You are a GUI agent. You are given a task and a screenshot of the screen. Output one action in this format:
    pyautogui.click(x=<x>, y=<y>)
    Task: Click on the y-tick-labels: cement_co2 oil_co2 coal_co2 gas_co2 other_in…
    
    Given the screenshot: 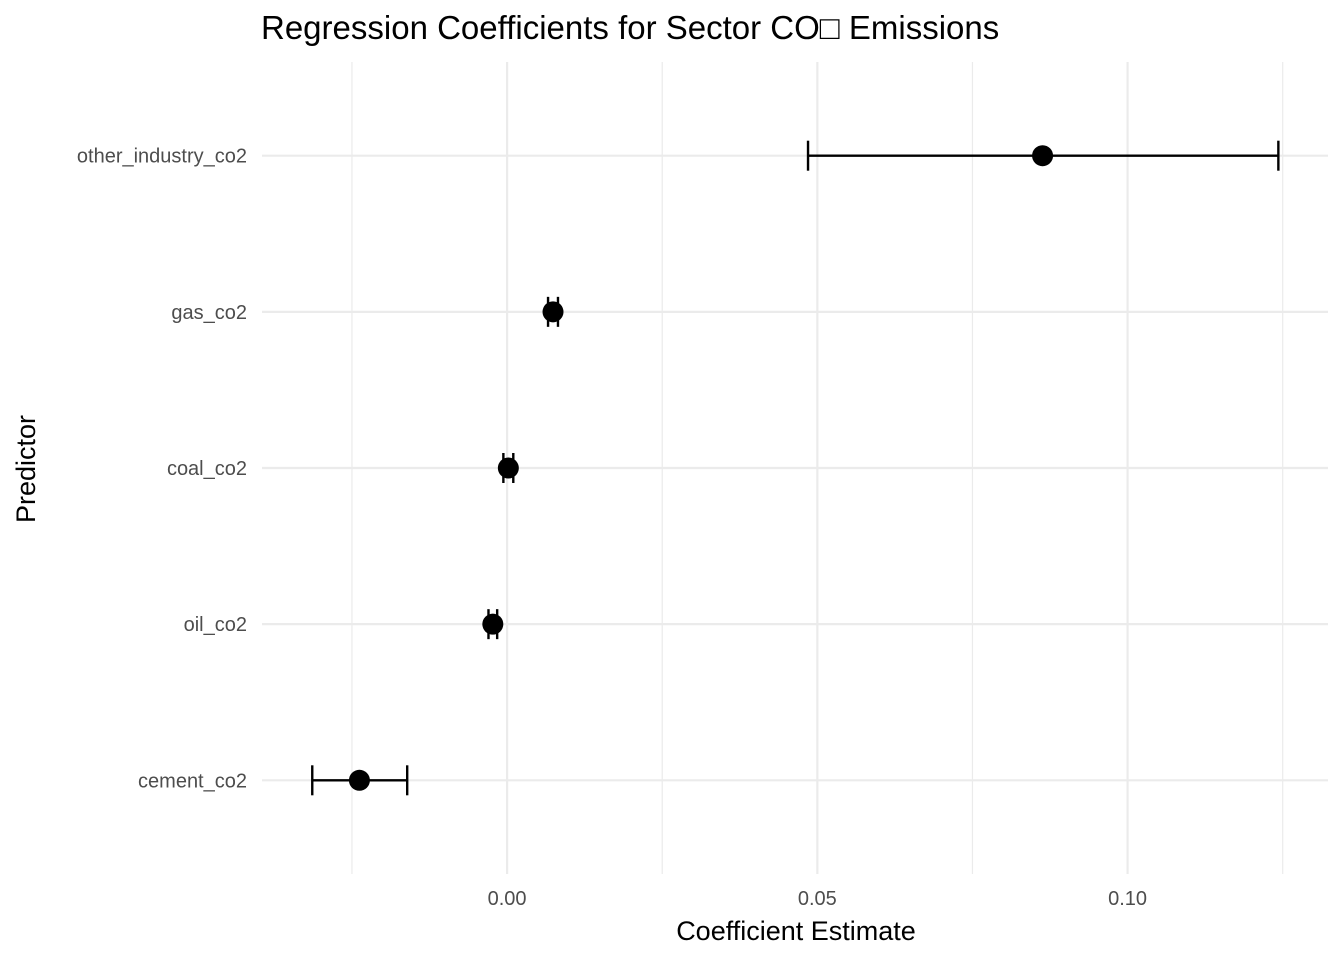 What is the action you would take?
    pyautogui.click(x=162, y=469)
    